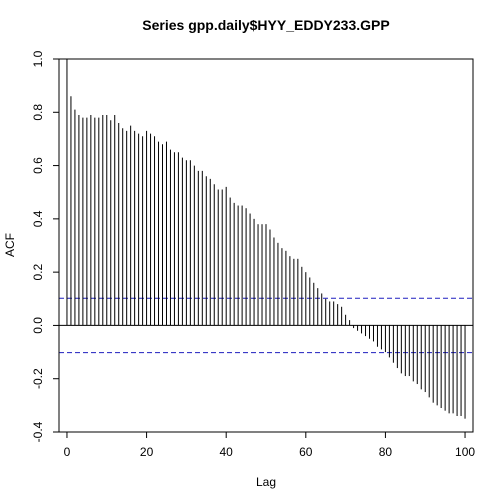  I want to click on y-axis-label: ACF, so click(10, 245).